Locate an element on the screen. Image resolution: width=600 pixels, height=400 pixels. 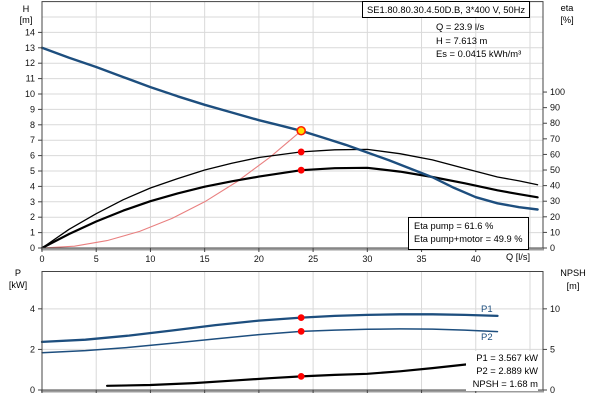
tick-label: 3 is located at coordinates (32, 202).